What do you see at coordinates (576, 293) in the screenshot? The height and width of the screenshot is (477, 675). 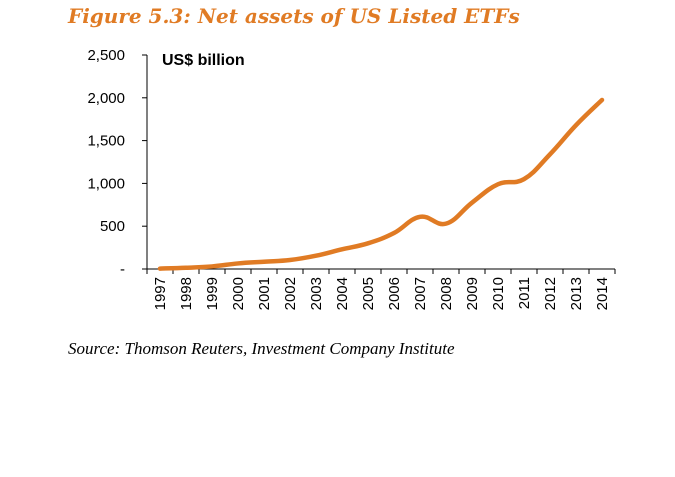 I see `x-tick-label: 2013` at bounding box center [576, 293].